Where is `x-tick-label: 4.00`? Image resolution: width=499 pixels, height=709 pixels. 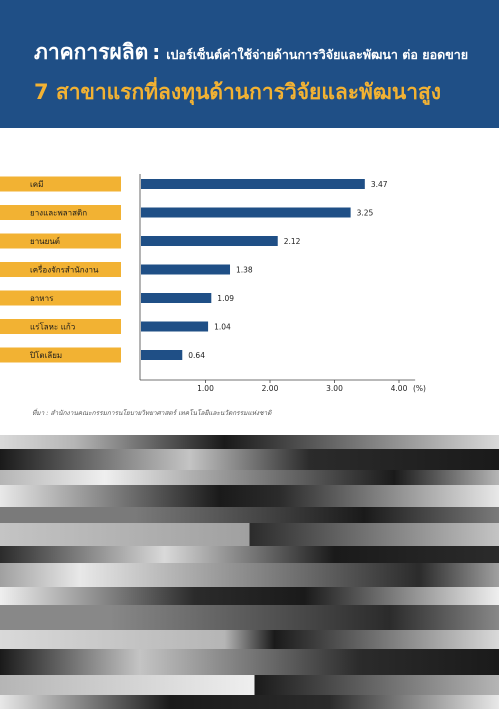
x-tick-label: 4.00 is located at coordinates (399, 388).